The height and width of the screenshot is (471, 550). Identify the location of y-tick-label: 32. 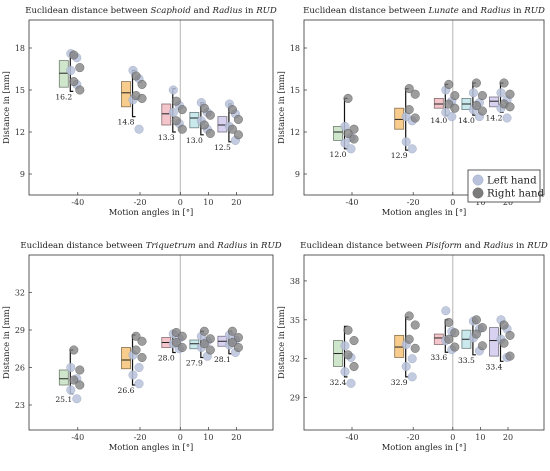
(20, 293).